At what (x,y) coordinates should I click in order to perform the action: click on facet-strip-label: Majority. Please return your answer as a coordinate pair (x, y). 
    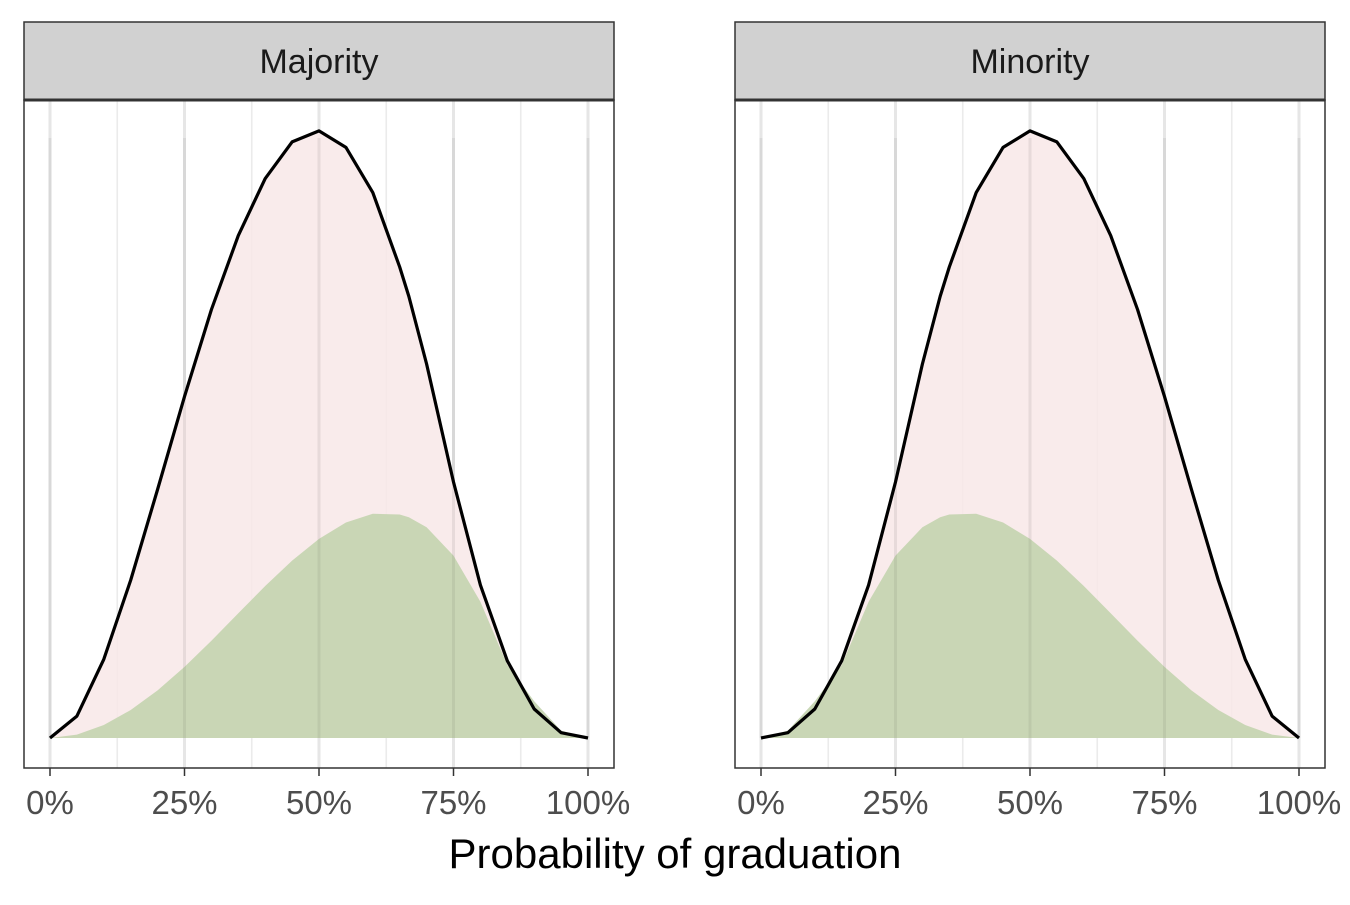
    Looking at the image, I should click on (318, 62).